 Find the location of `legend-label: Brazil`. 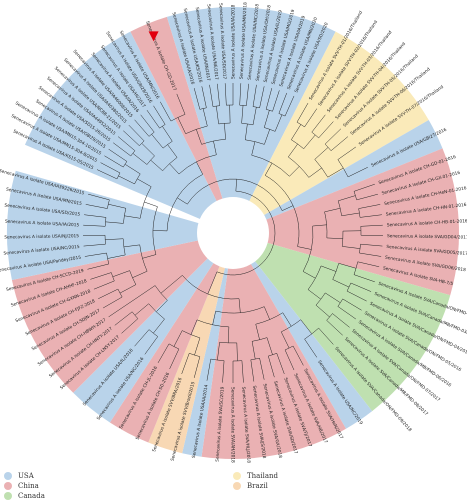

legend-label: Brazil is located at coordinates (257, 486).